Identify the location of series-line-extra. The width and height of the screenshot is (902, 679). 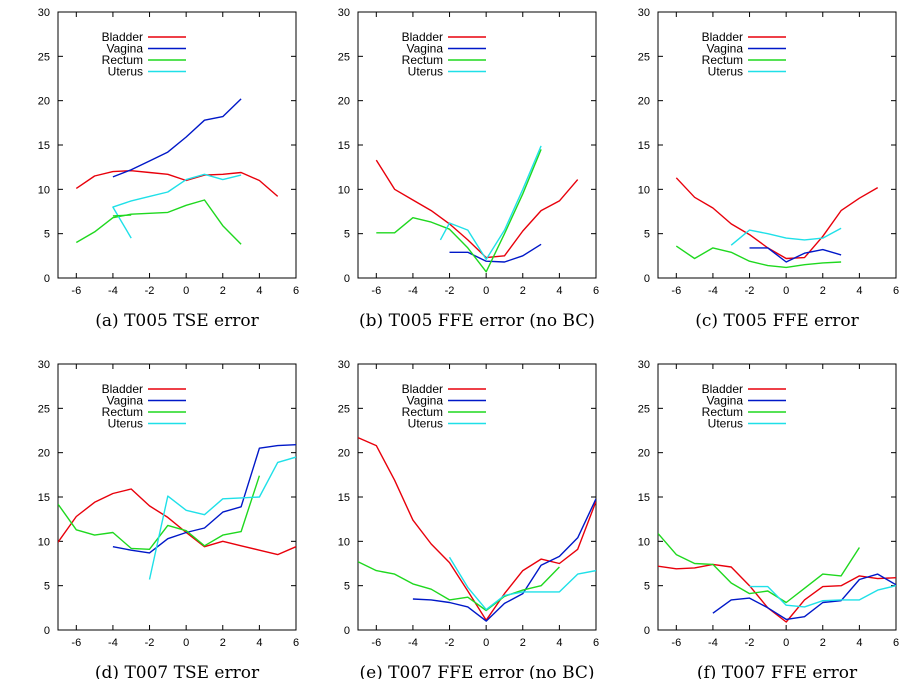
(122, 215).